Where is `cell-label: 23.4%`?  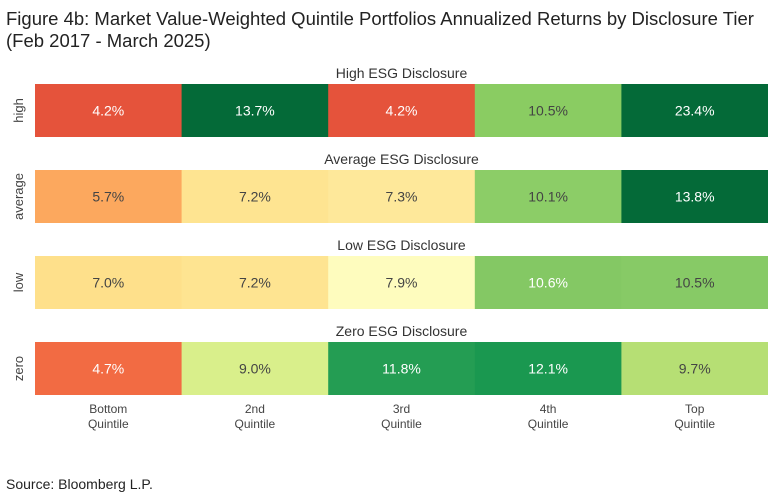 cell-label: 23.4% is located at coordinates (695, 111).